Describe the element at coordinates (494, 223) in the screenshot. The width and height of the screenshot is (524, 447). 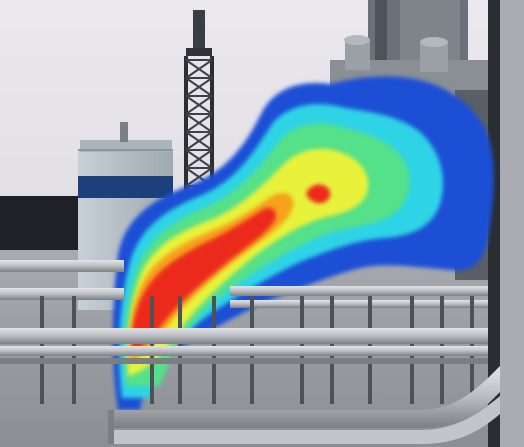
I see `right-pole` at that location.